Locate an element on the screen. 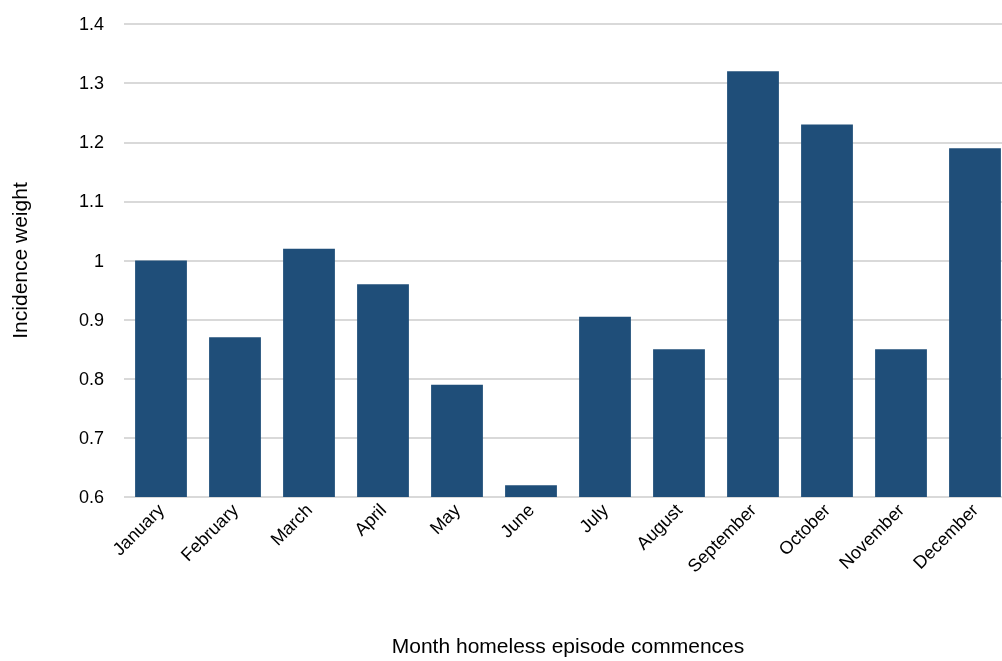  y-axis-title: Incidence weight is located at coordinates (19, 260).